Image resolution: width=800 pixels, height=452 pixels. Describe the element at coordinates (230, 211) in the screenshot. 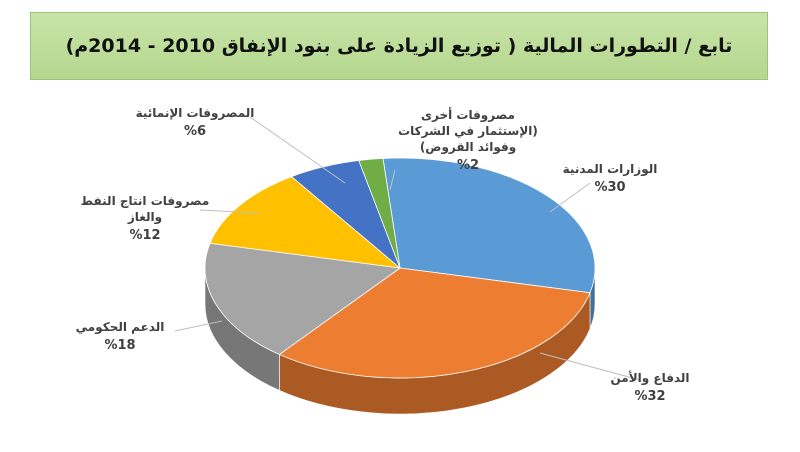

I see `leader-line-oil` at that location.